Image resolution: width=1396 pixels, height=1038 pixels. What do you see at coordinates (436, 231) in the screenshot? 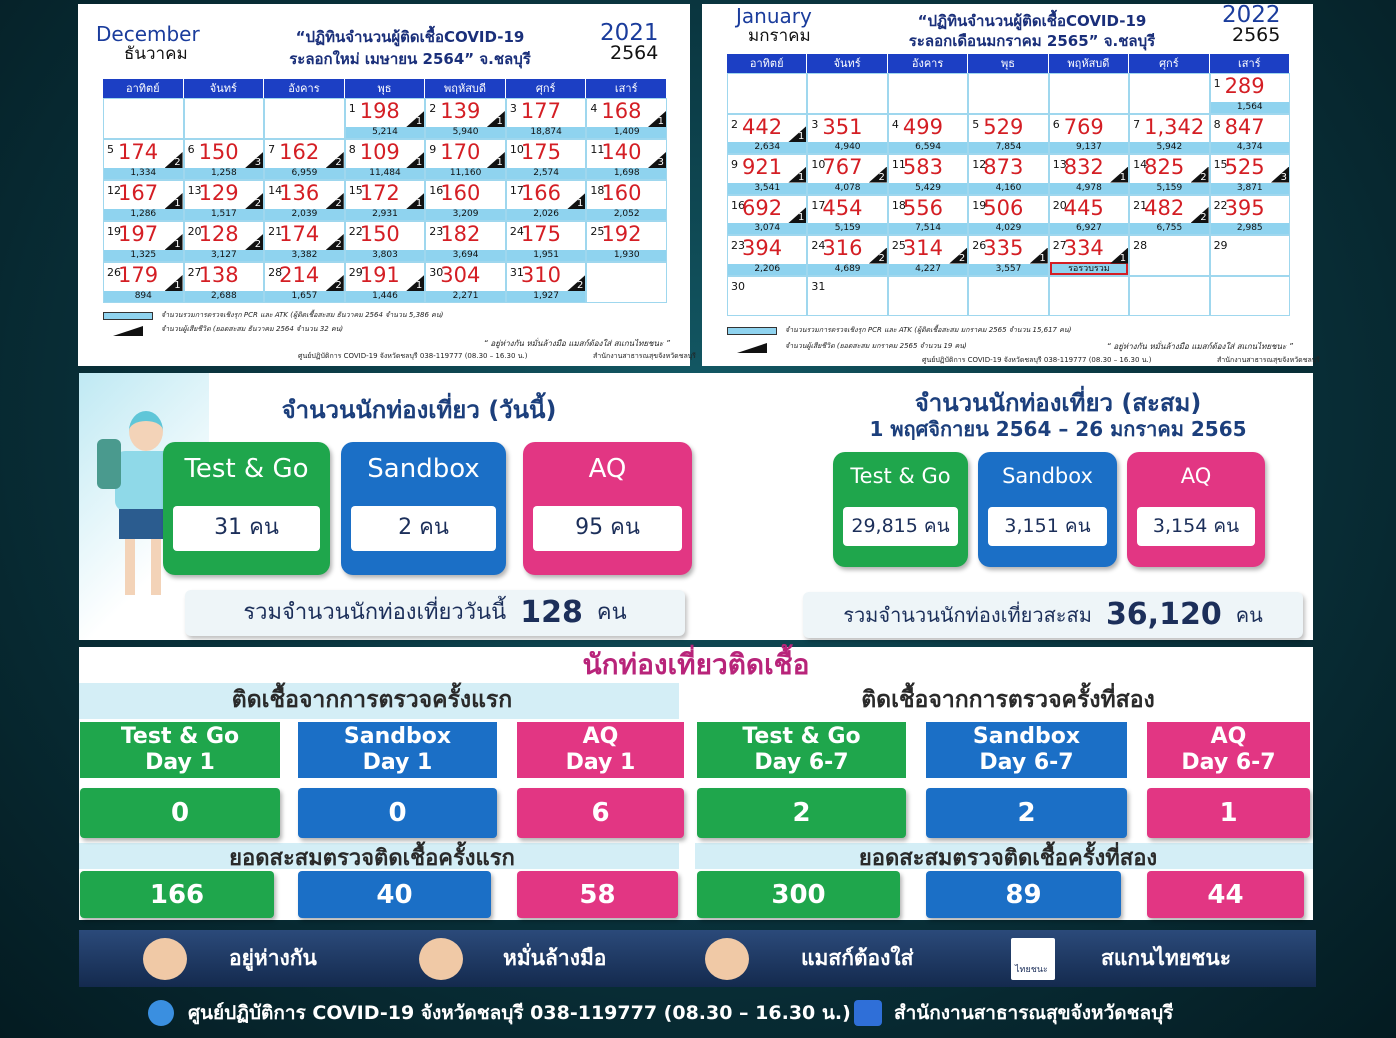
I see `day-number: 23` at bounding box center [436, 231].